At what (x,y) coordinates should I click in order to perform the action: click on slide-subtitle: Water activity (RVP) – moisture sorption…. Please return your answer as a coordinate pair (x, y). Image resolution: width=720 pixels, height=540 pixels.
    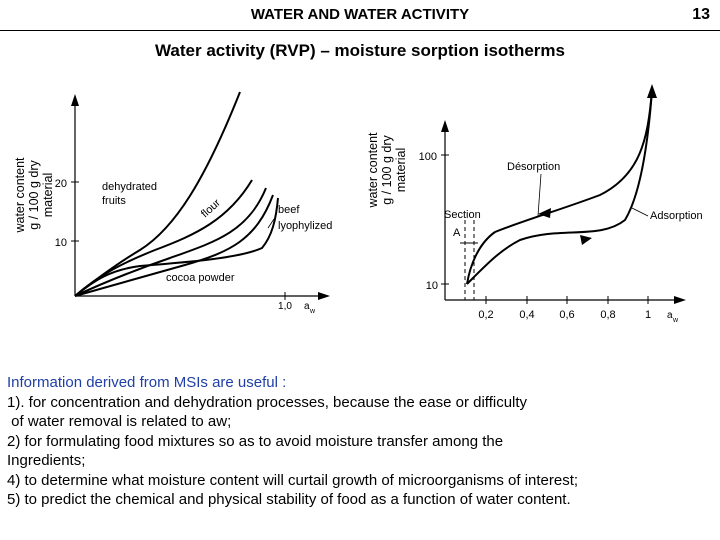
    Looking at the image, I should click on (360, 50).